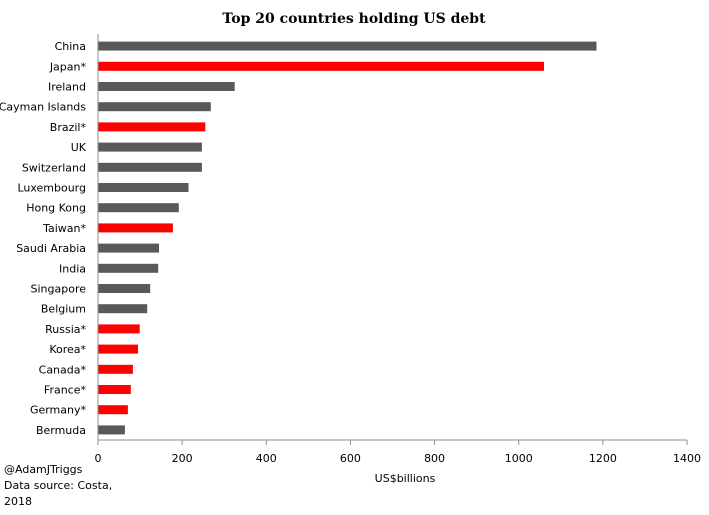 This screenshot has height=515, width=709. I want to click on category-label-brazil: Brazil*, so click(68, 127).